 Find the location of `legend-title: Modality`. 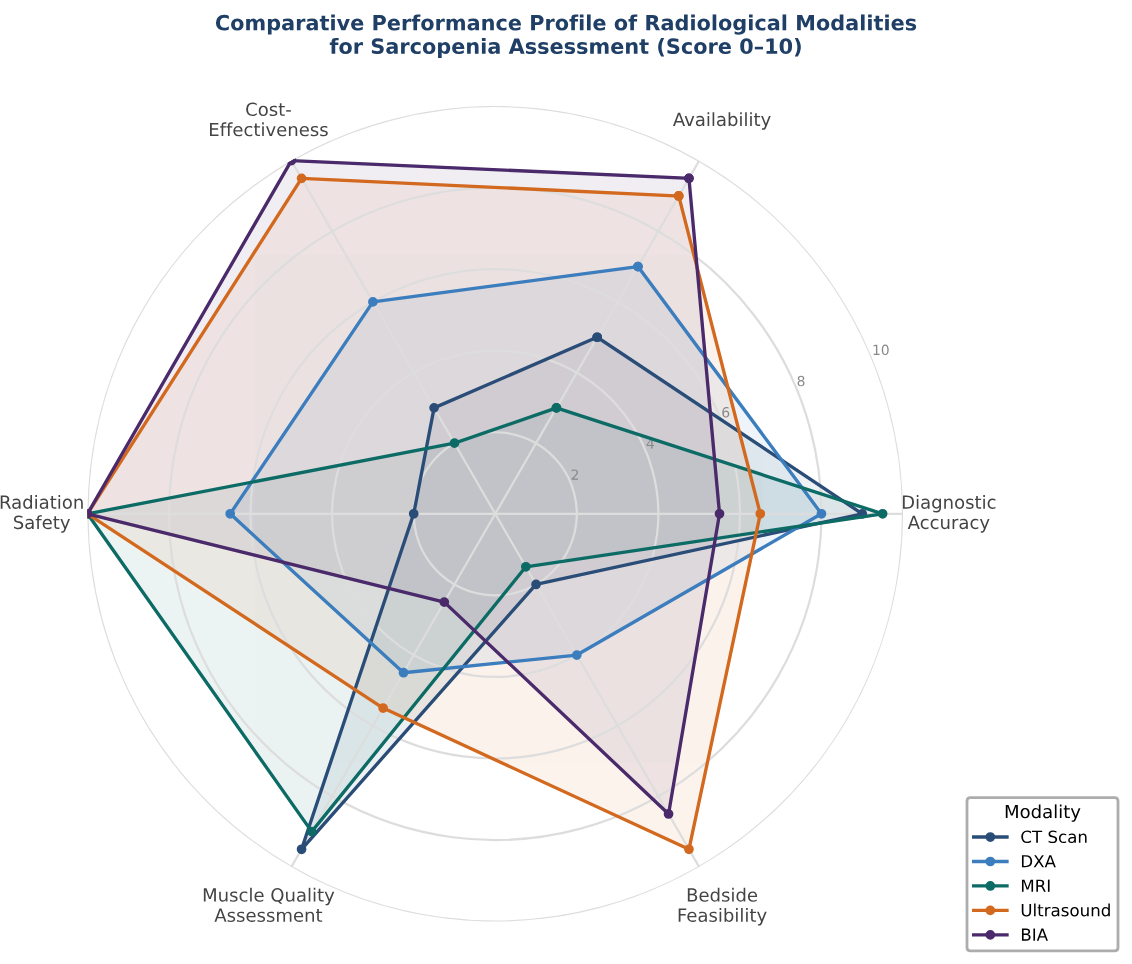

legend-title: Modality is located at coordinates (1043, 813).